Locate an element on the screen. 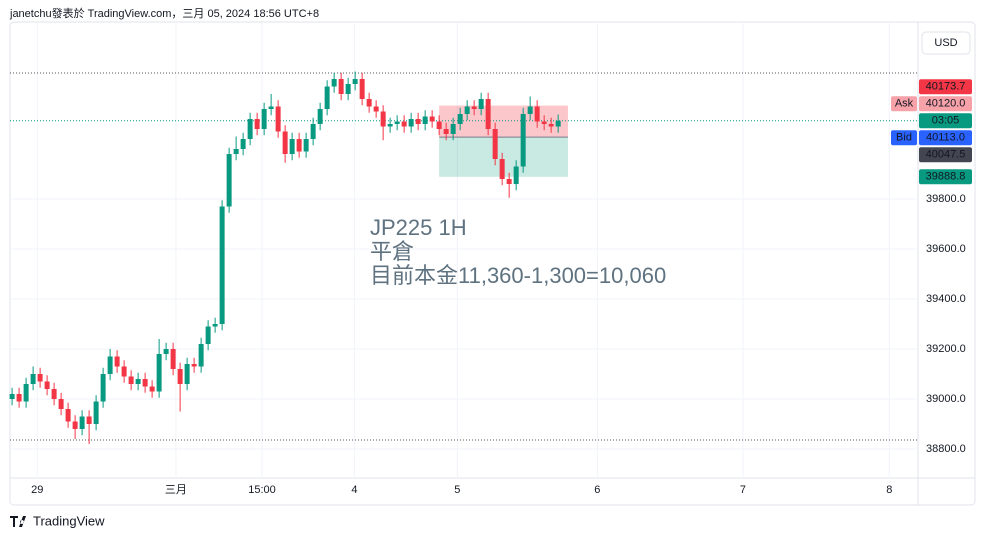 This screenshot has width=987, height=545. x-tick-label: 6 is located at coordinates (597, 490).